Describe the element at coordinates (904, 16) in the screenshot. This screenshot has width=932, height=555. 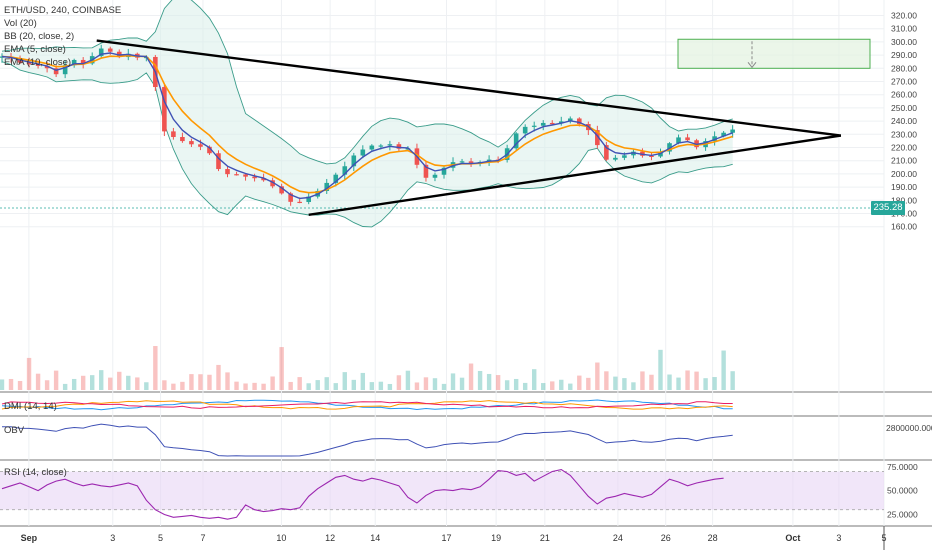
I see `y-tick-label: 320.00` at that location.